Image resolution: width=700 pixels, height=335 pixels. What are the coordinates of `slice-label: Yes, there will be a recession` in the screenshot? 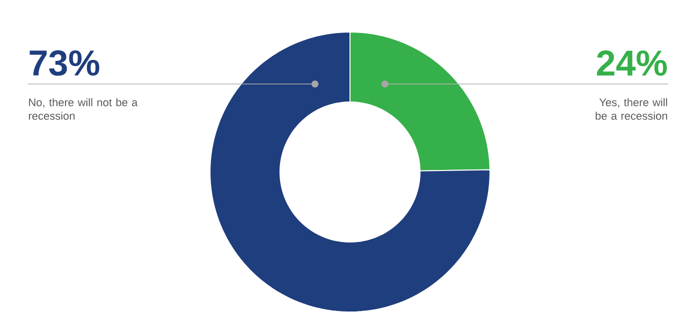 It's located at (632, 109).